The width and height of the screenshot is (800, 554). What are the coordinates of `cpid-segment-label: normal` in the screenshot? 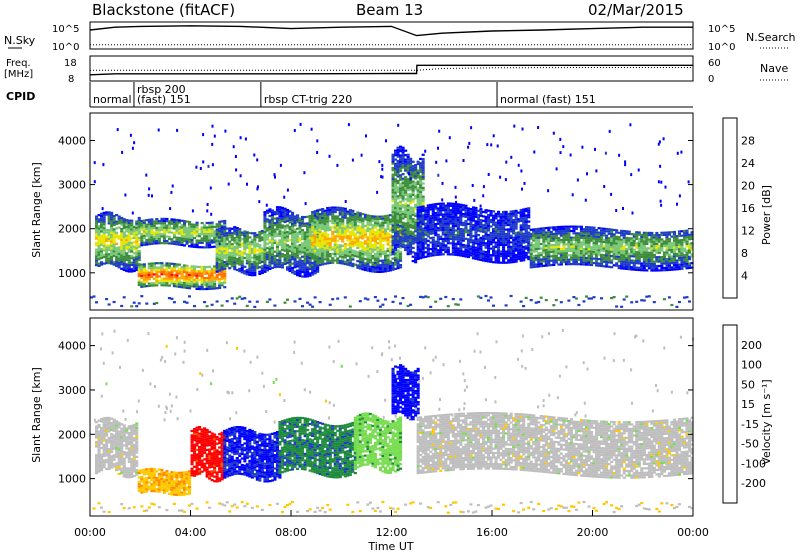 It's located at (112, 99).